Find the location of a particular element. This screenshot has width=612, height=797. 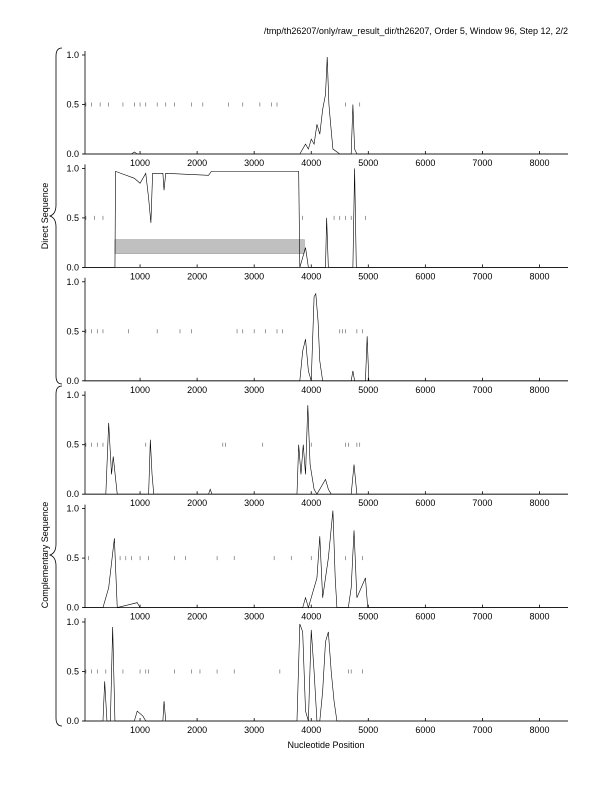

side-label: Complementary Sequence is located at coordinates (45, 555).